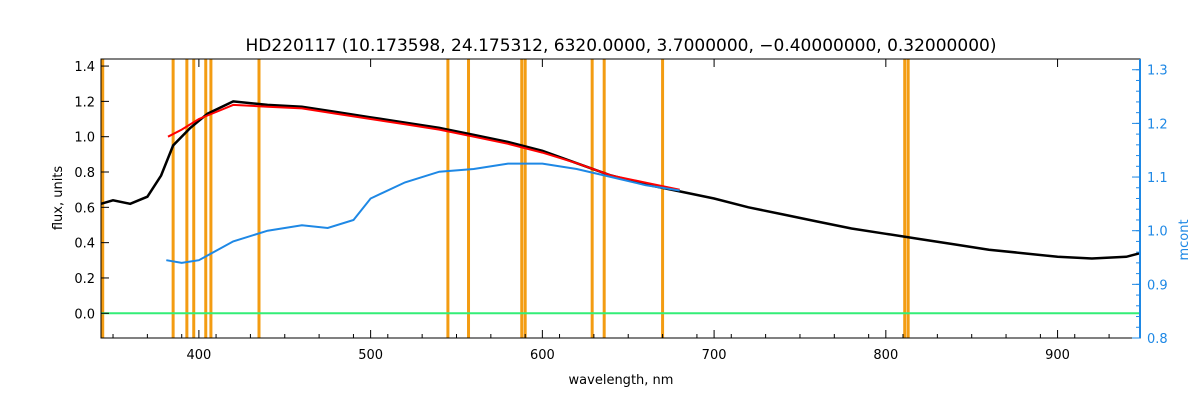  What do you see at coordinates (1157, 232) in the screenshot?
I see `y2-tick-label: 1.0` at bounding box center [1157, 232].